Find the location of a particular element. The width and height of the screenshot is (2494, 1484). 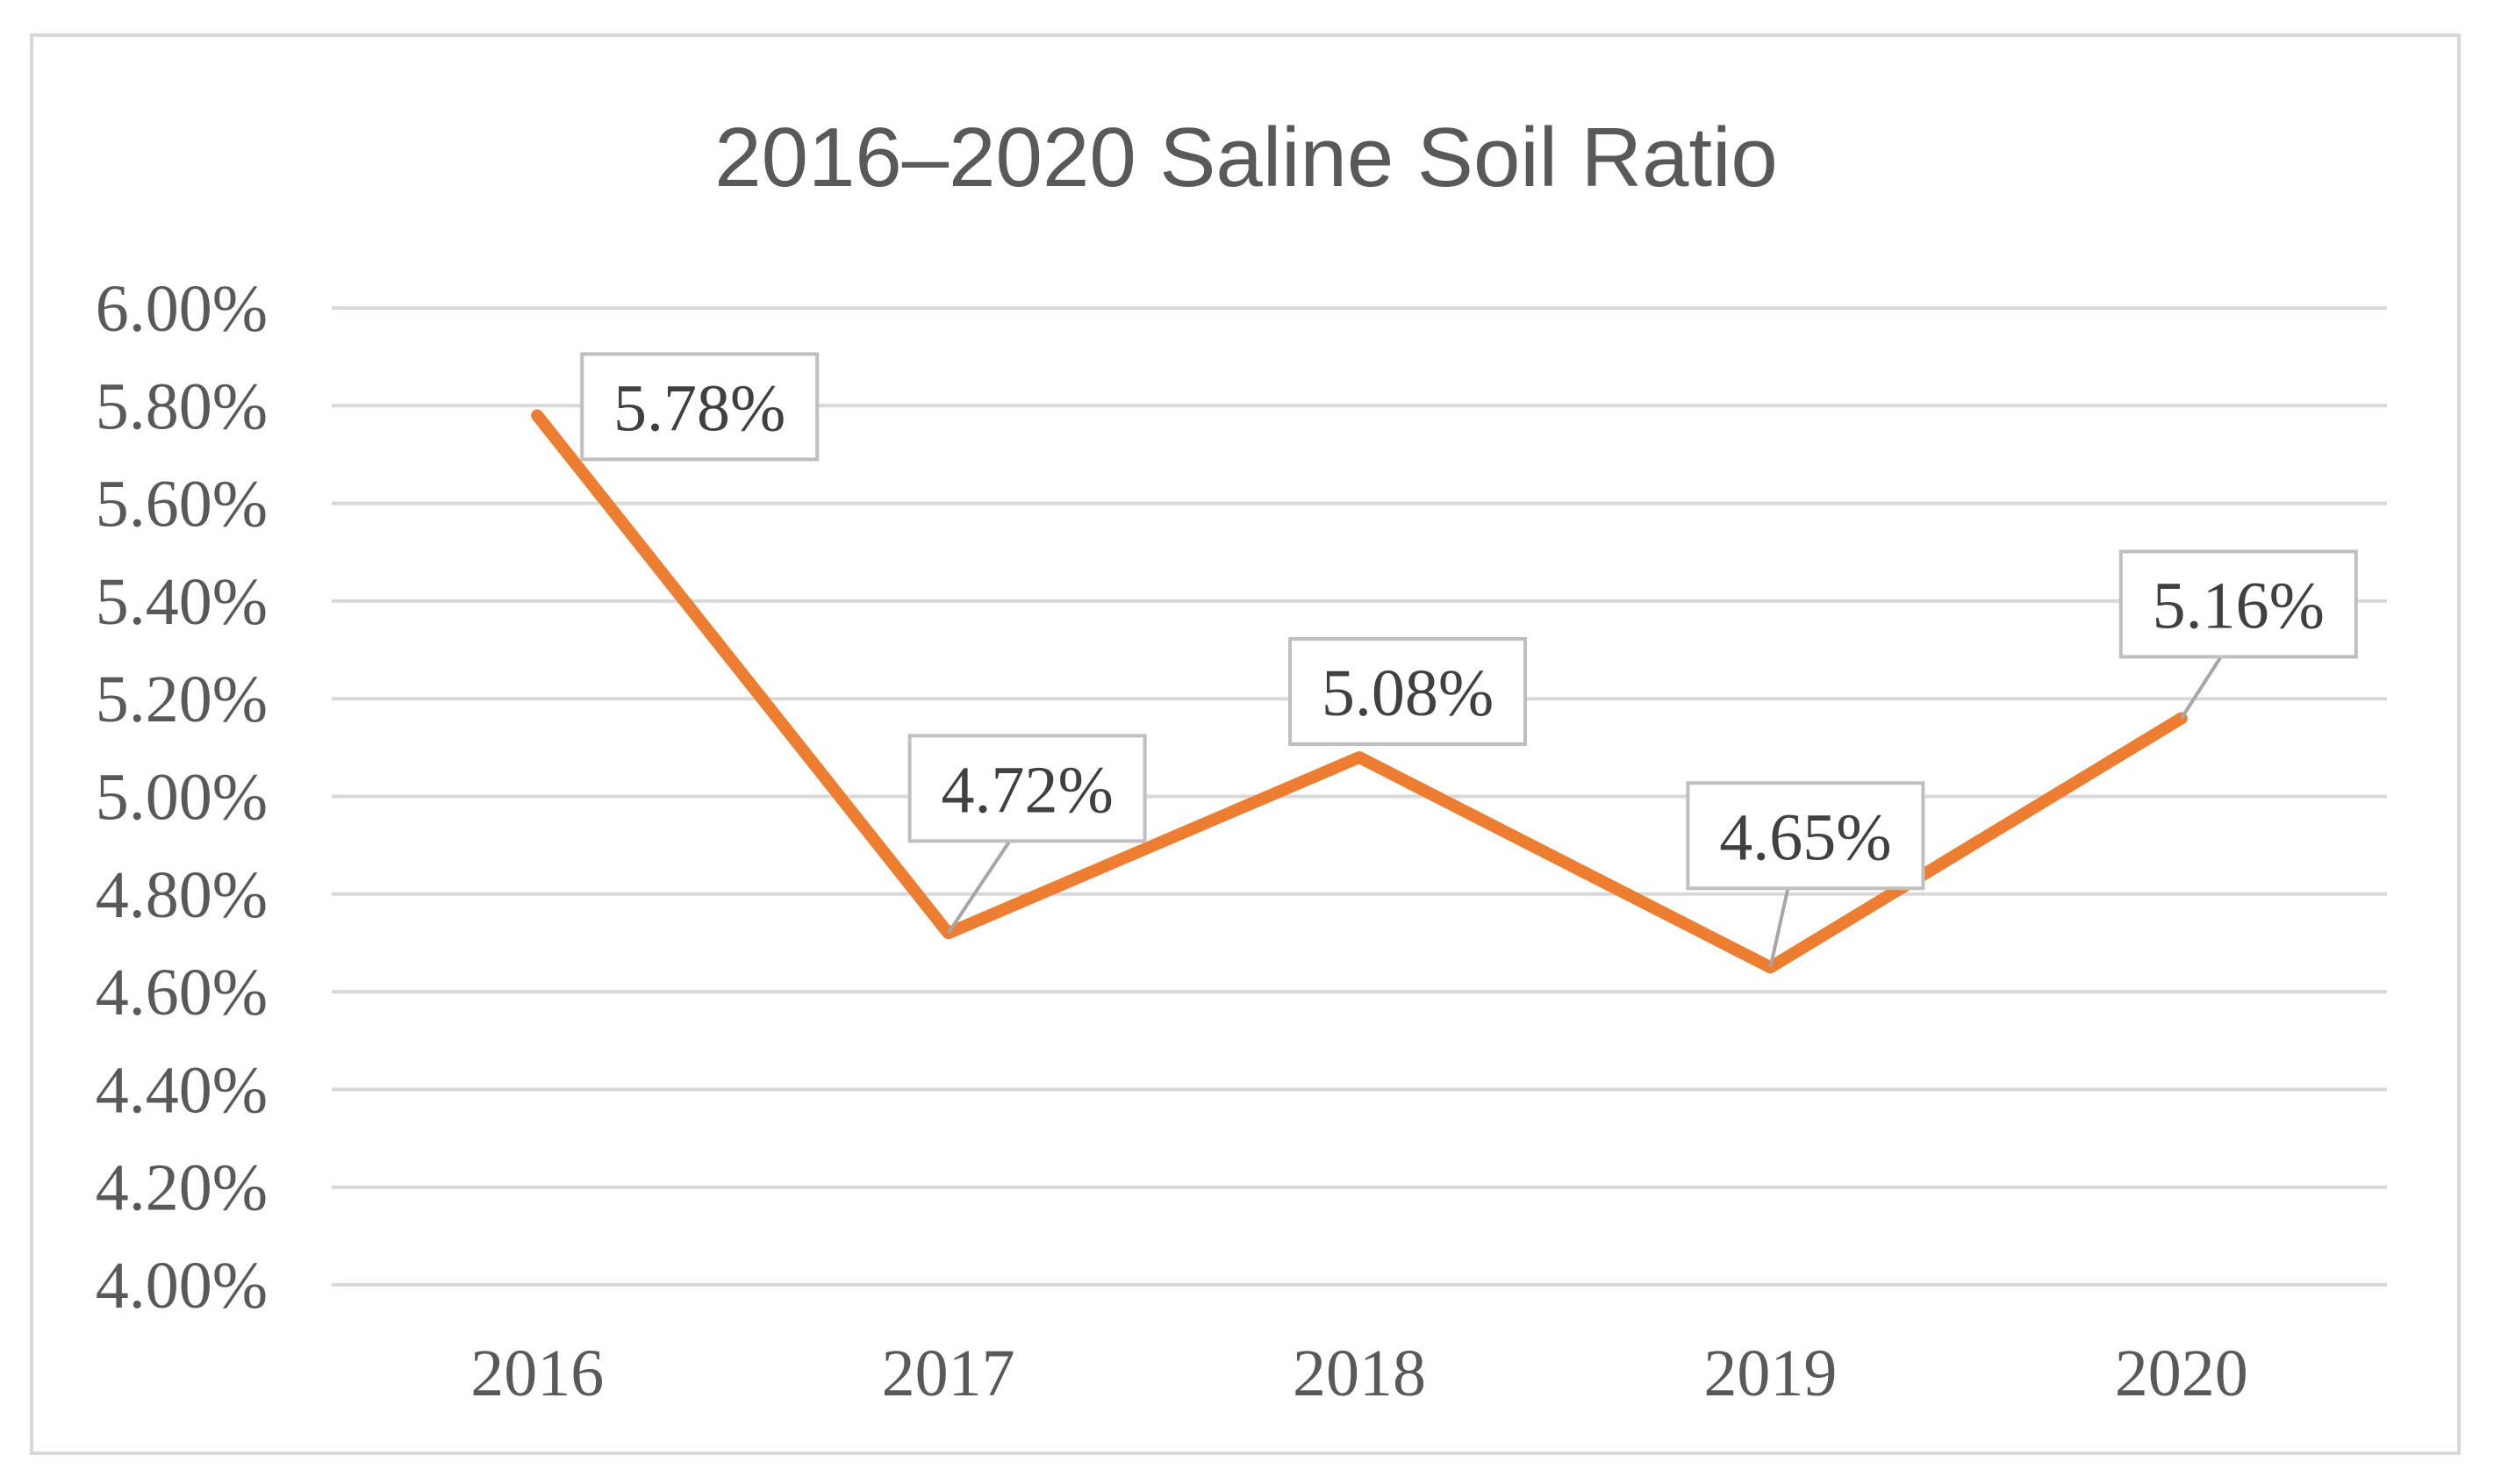

data-label-text: 5.16% is located at coordinates (2239, 605).